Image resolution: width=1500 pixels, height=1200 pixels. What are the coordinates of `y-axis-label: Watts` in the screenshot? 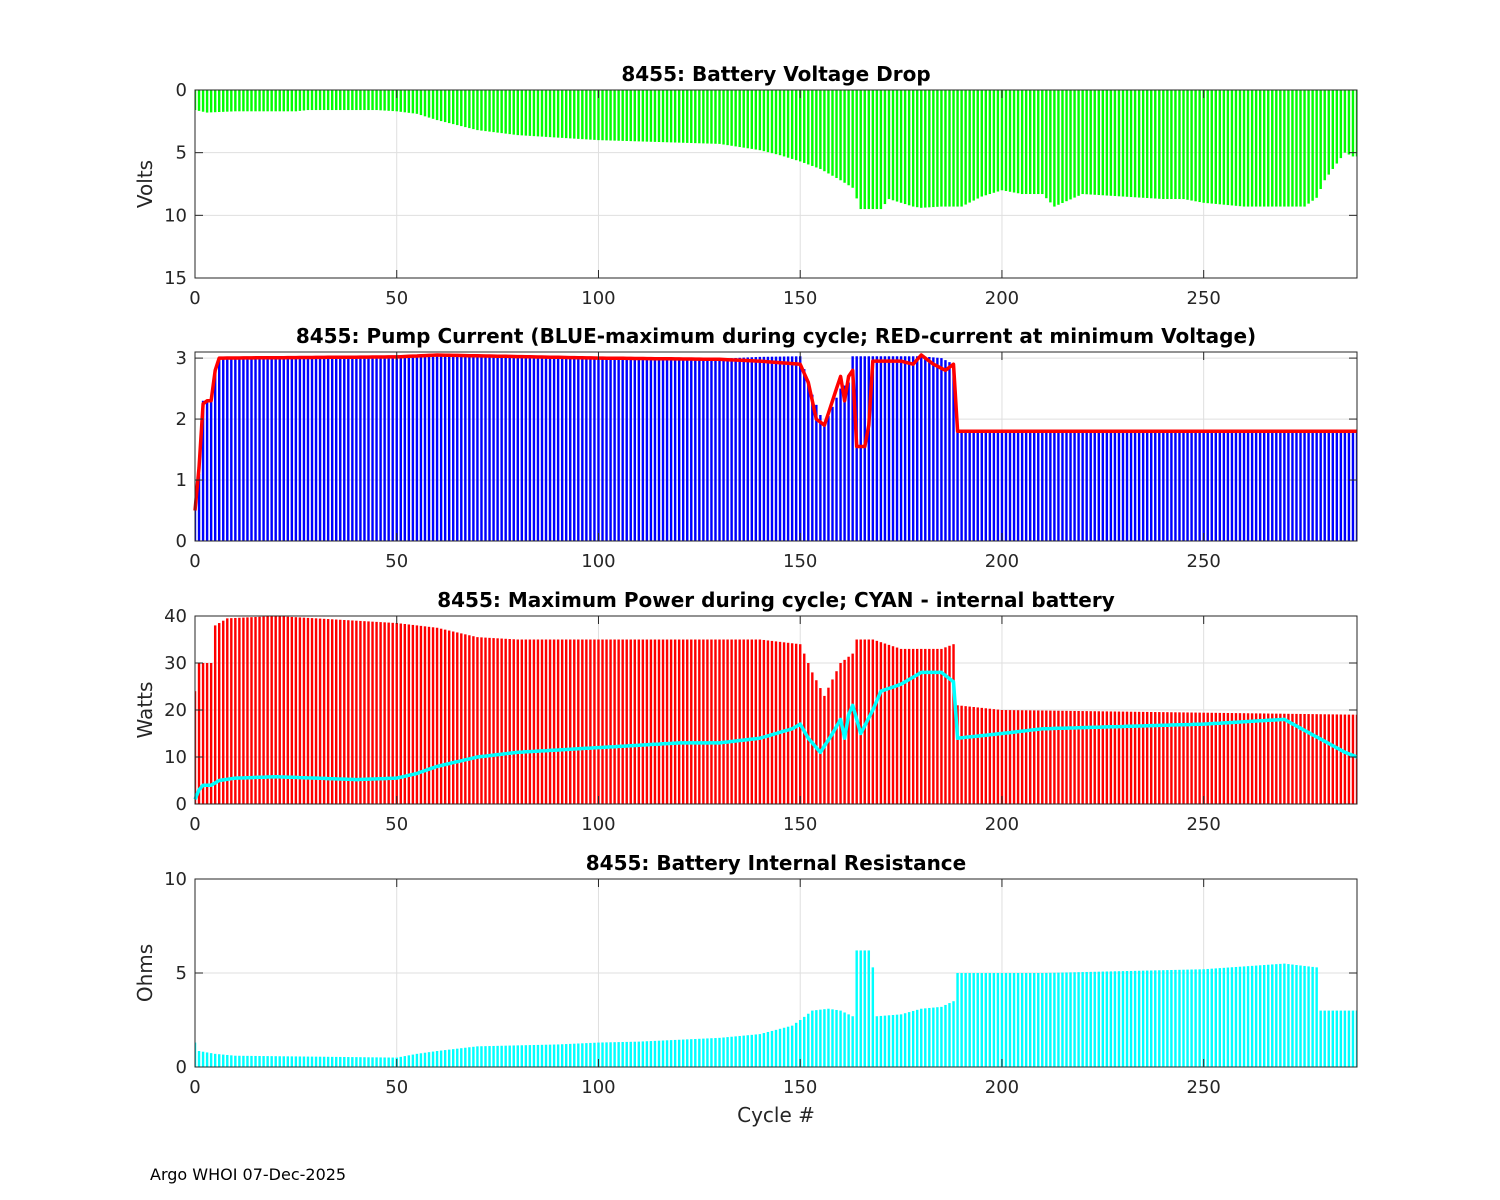 It's located at (145, 710).